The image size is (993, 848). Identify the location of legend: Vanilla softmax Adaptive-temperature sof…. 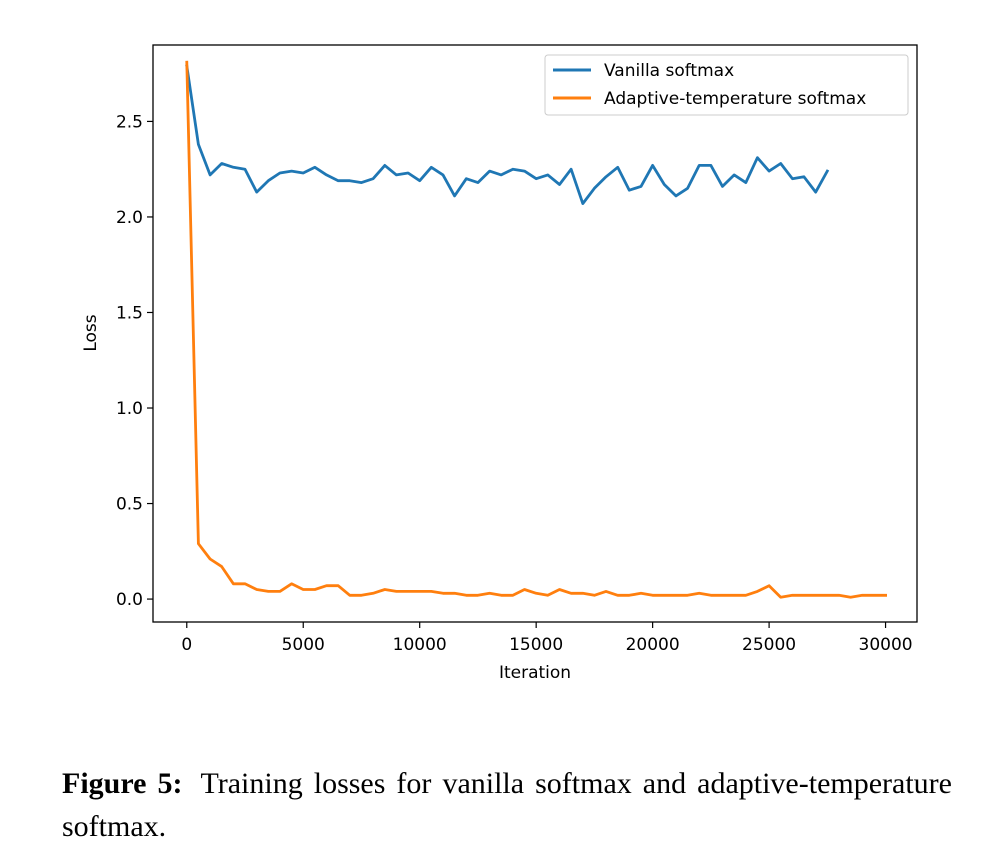
(726, 85).